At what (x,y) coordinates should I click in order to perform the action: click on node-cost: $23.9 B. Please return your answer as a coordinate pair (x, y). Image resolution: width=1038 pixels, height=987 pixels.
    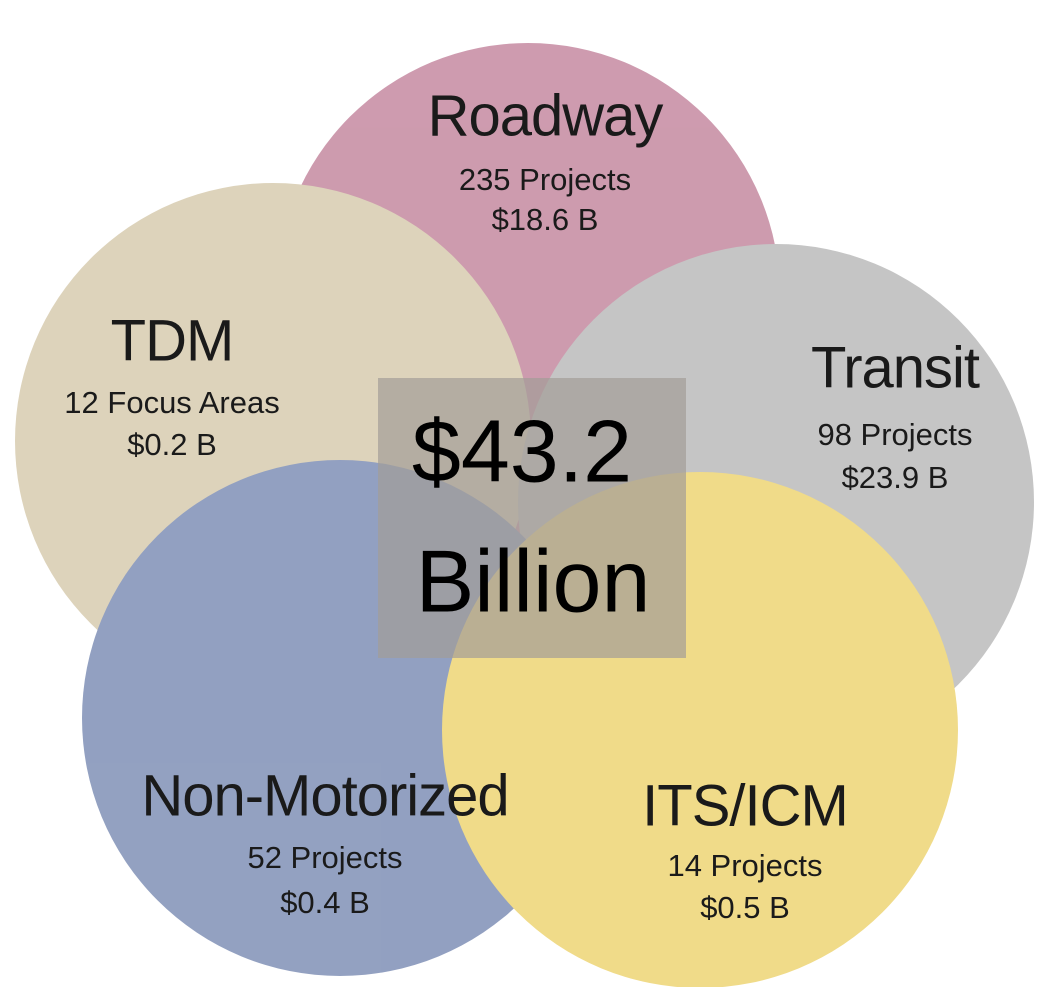
    Looking at the image, I should click on (895, 477).